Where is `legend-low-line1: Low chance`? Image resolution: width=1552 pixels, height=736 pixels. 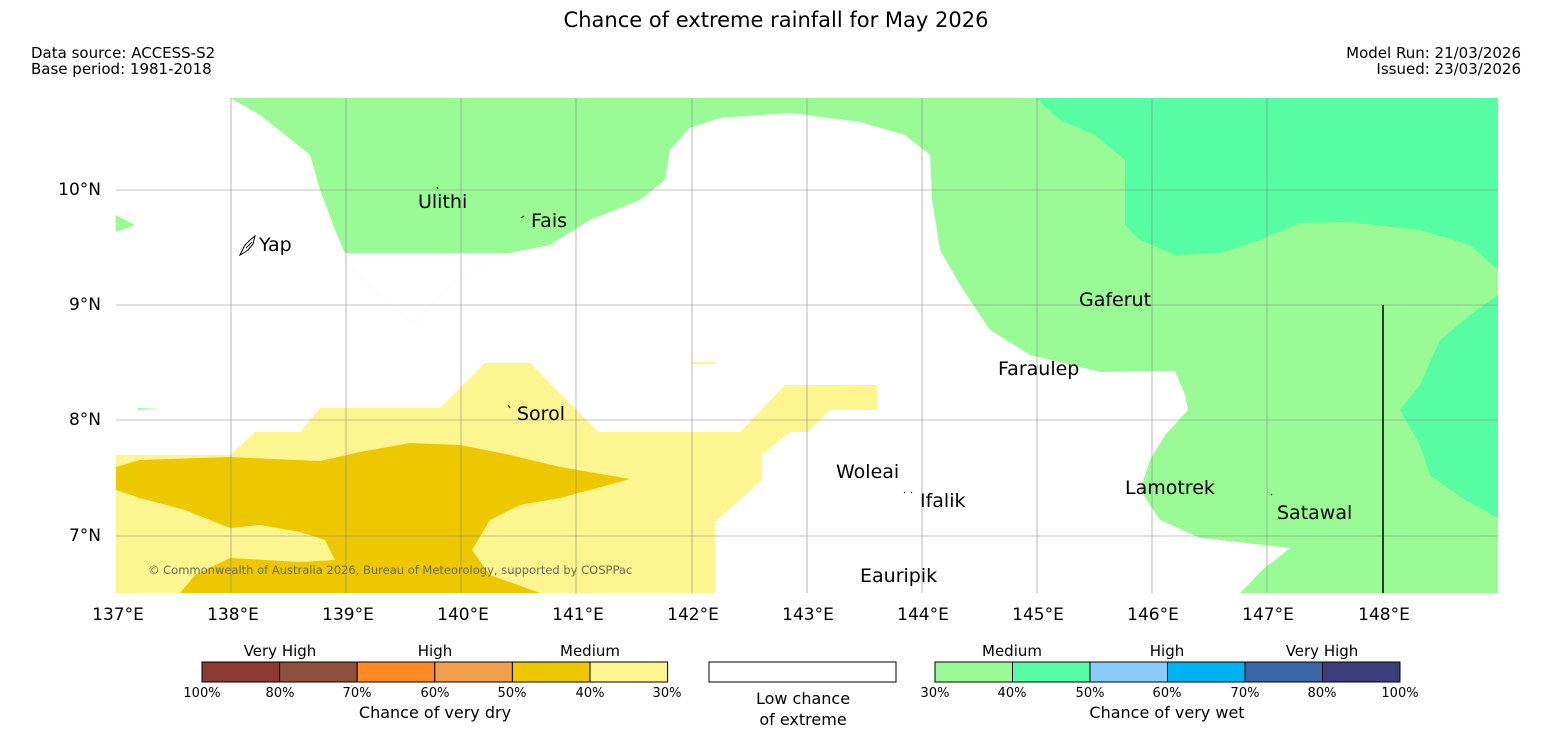 legend-low-line1: Low chance is located at coordinates (803, 698).